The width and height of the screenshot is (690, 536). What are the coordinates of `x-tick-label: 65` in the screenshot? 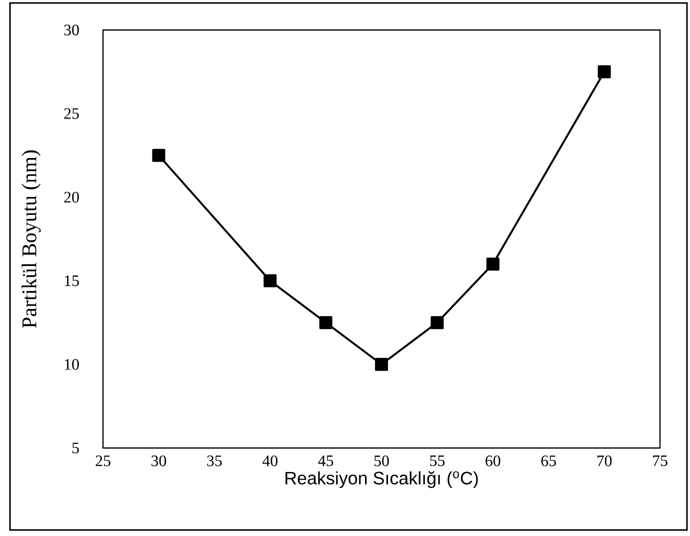 It's located at (548, 461).